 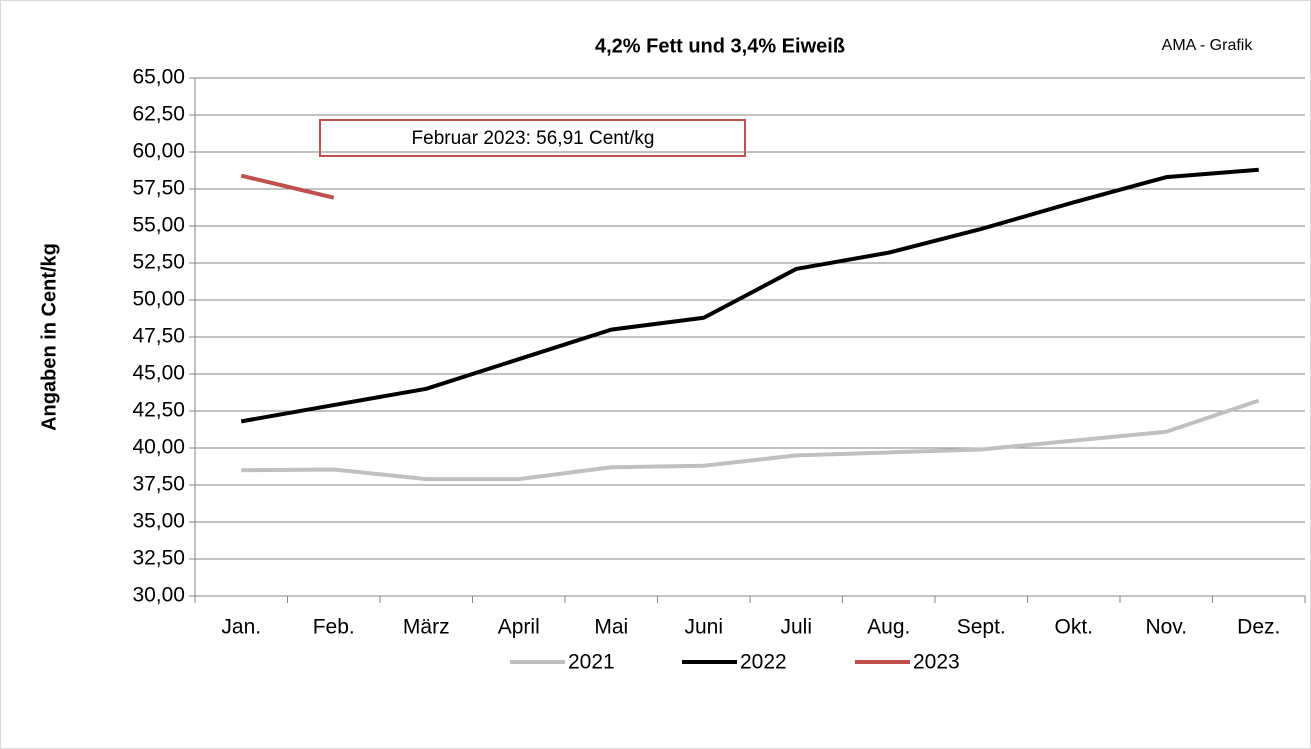 What do you see at coordinates (158, 336) in the screenshot?
I see `y-tick-label: 47,50` at bounding box center [158, 336].